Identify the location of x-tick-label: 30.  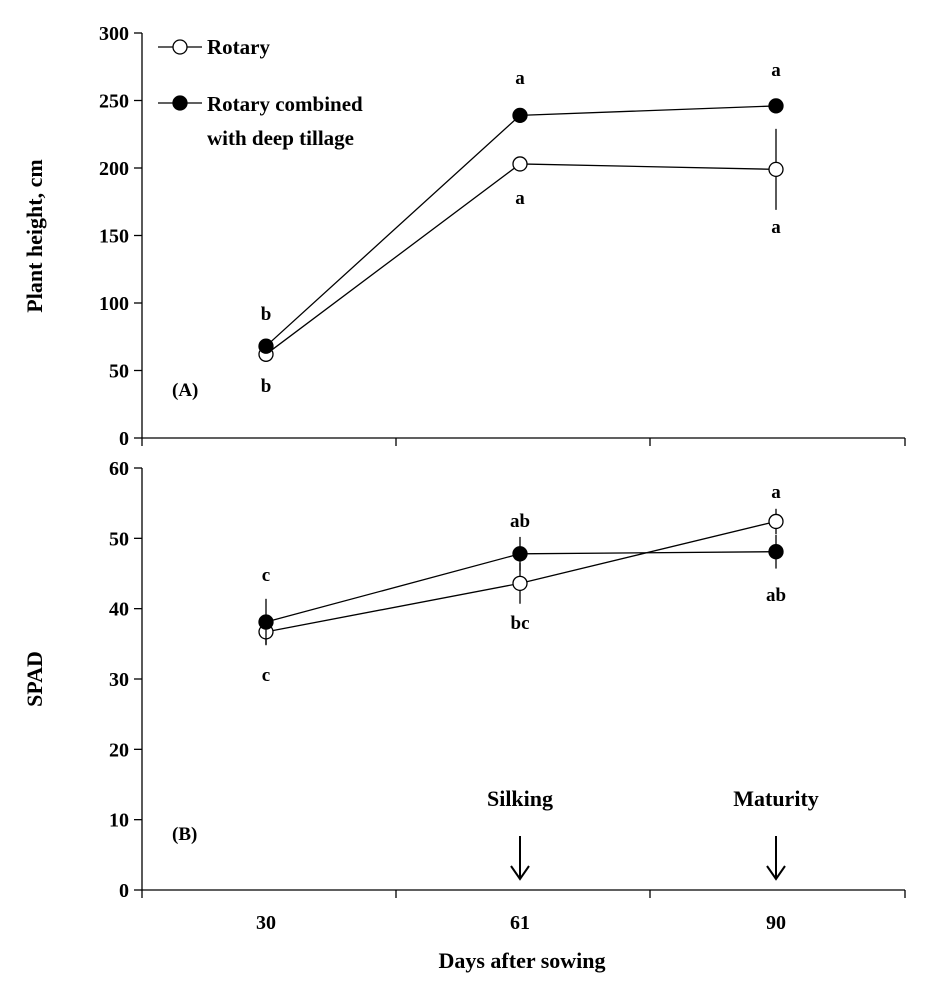
(266, 923).